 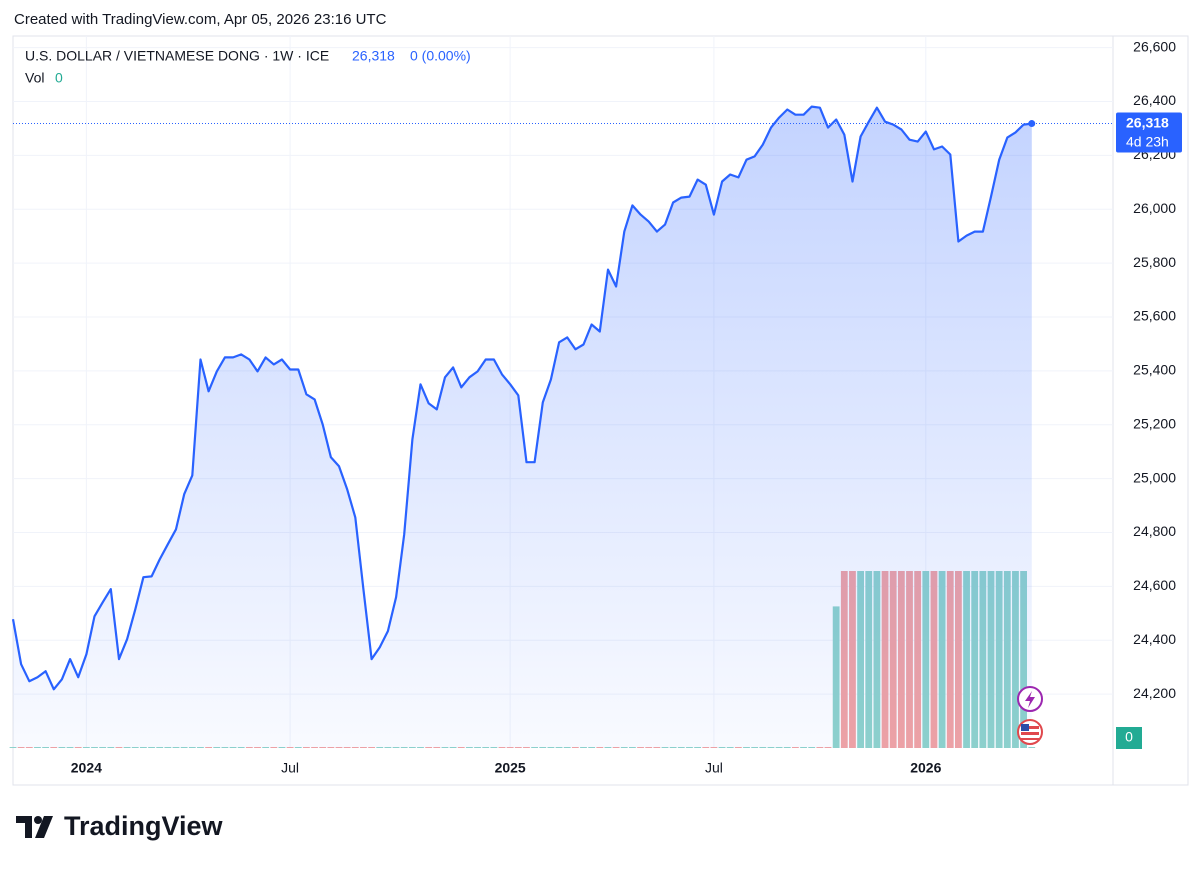 I want to click on logo: TradingView, so click(x=120, y=826).